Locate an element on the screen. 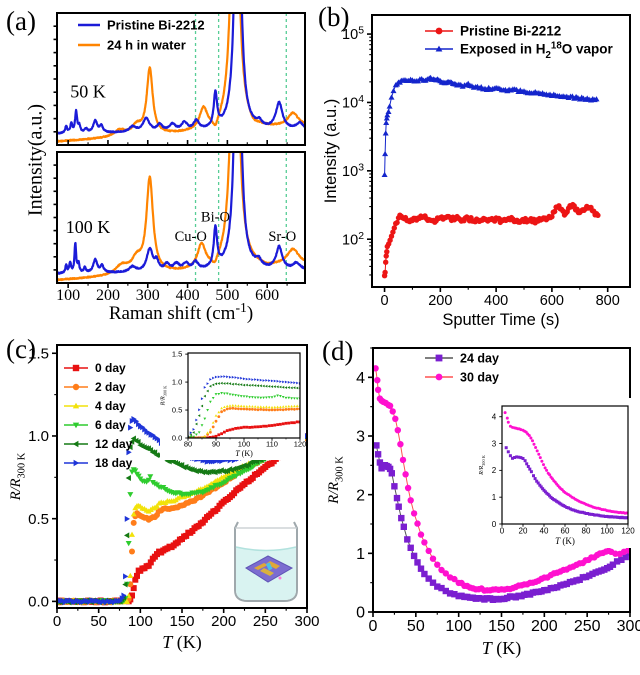 This screenshot has width=640, height=675. y-tick-label: 10⁵ is located at coordinates (353, 35).